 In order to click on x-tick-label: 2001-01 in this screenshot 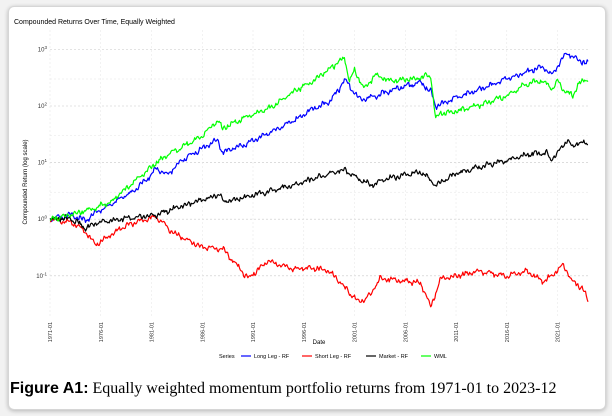, I will do `click(356, 332)`.